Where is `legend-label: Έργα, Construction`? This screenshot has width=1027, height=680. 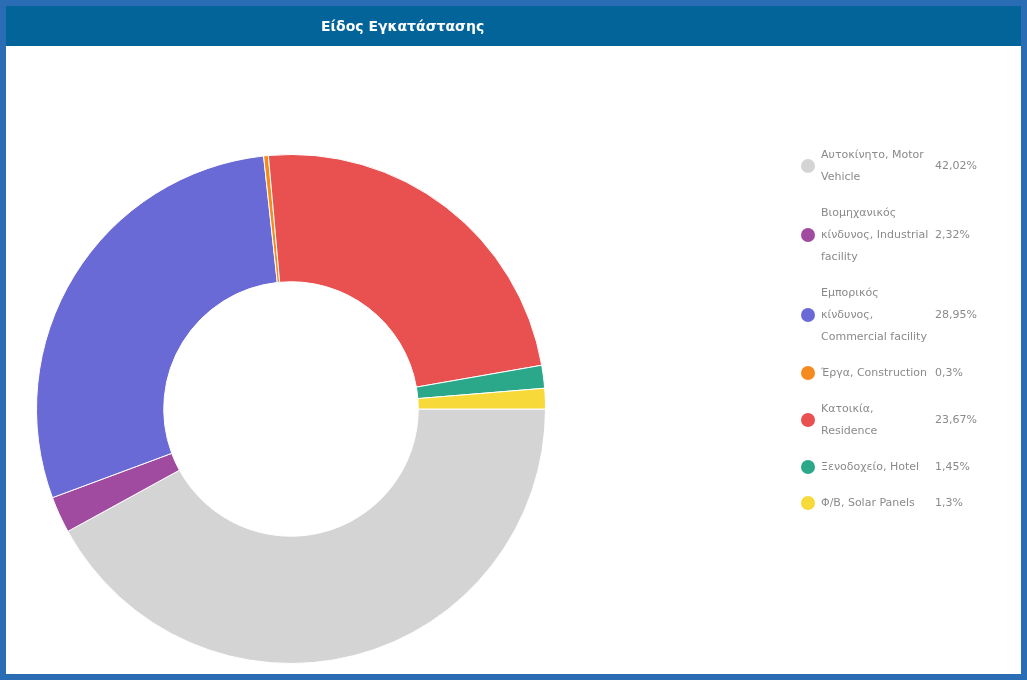 legend-label: Έργα, Construction is located at coordinates (874, 373).